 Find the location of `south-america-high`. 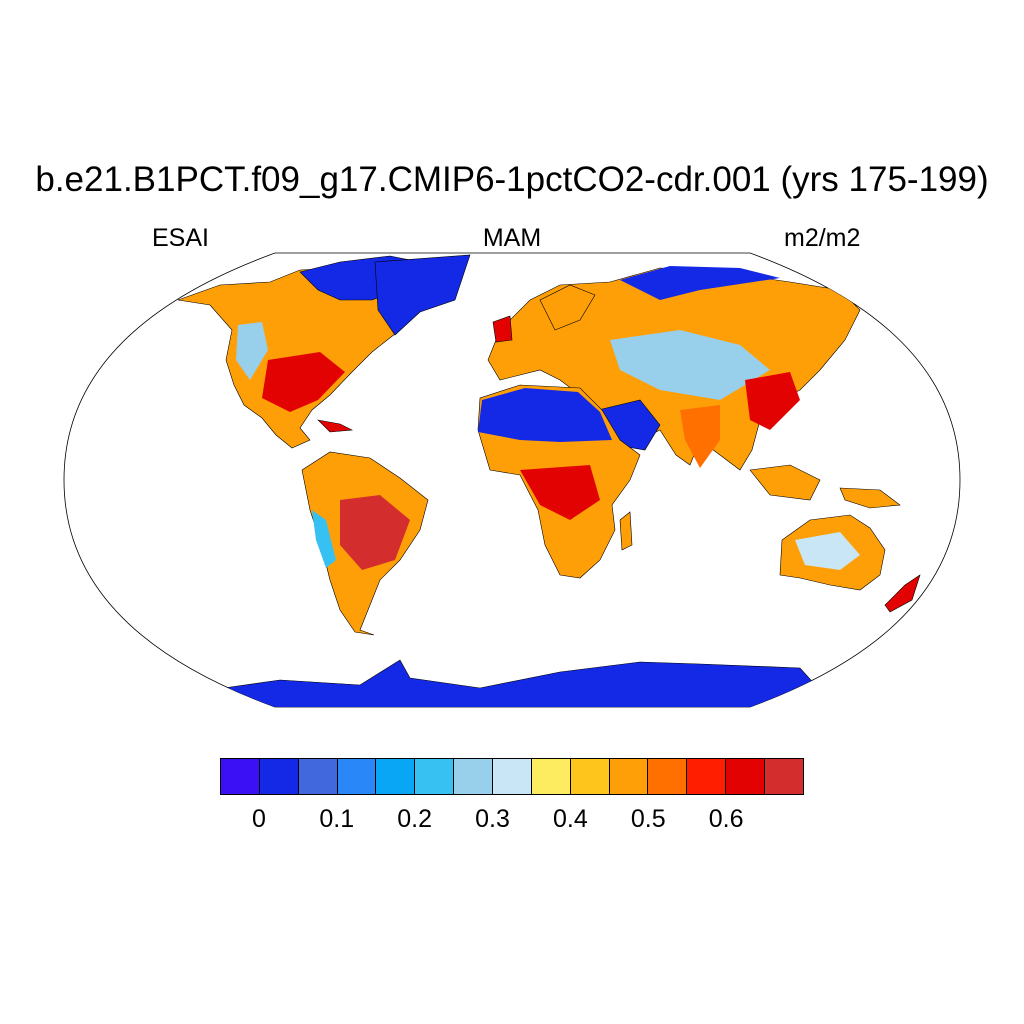

south-america-high is located at coordinates (375, 532).